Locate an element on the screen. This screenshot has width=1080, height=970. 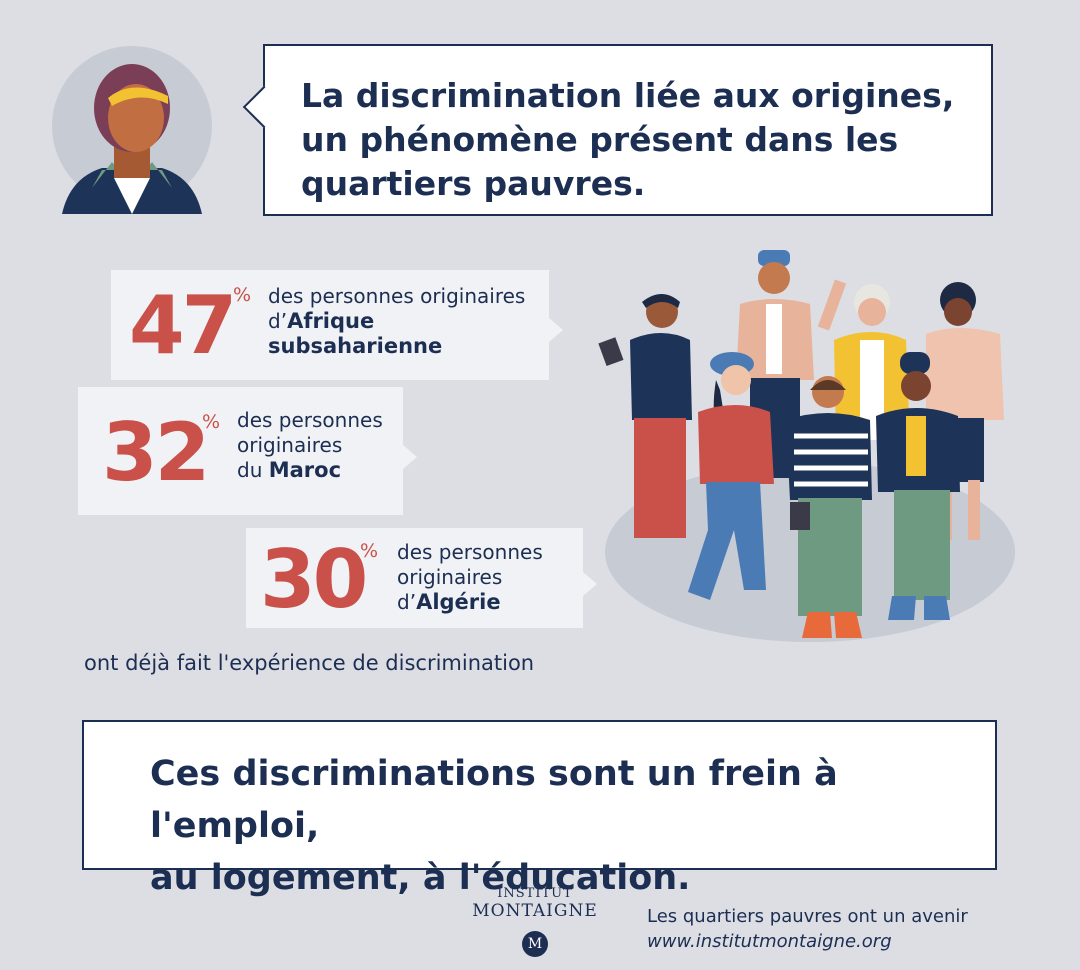
title-line: un phénomène présent dans les is located at coordinates (600, 139).